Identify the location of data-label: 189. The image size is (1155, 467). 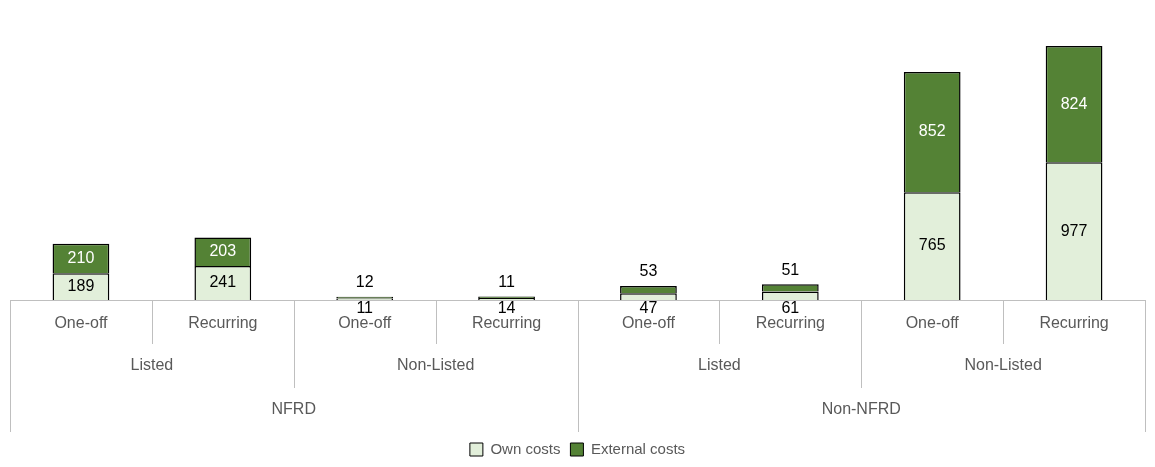
(81, 286).